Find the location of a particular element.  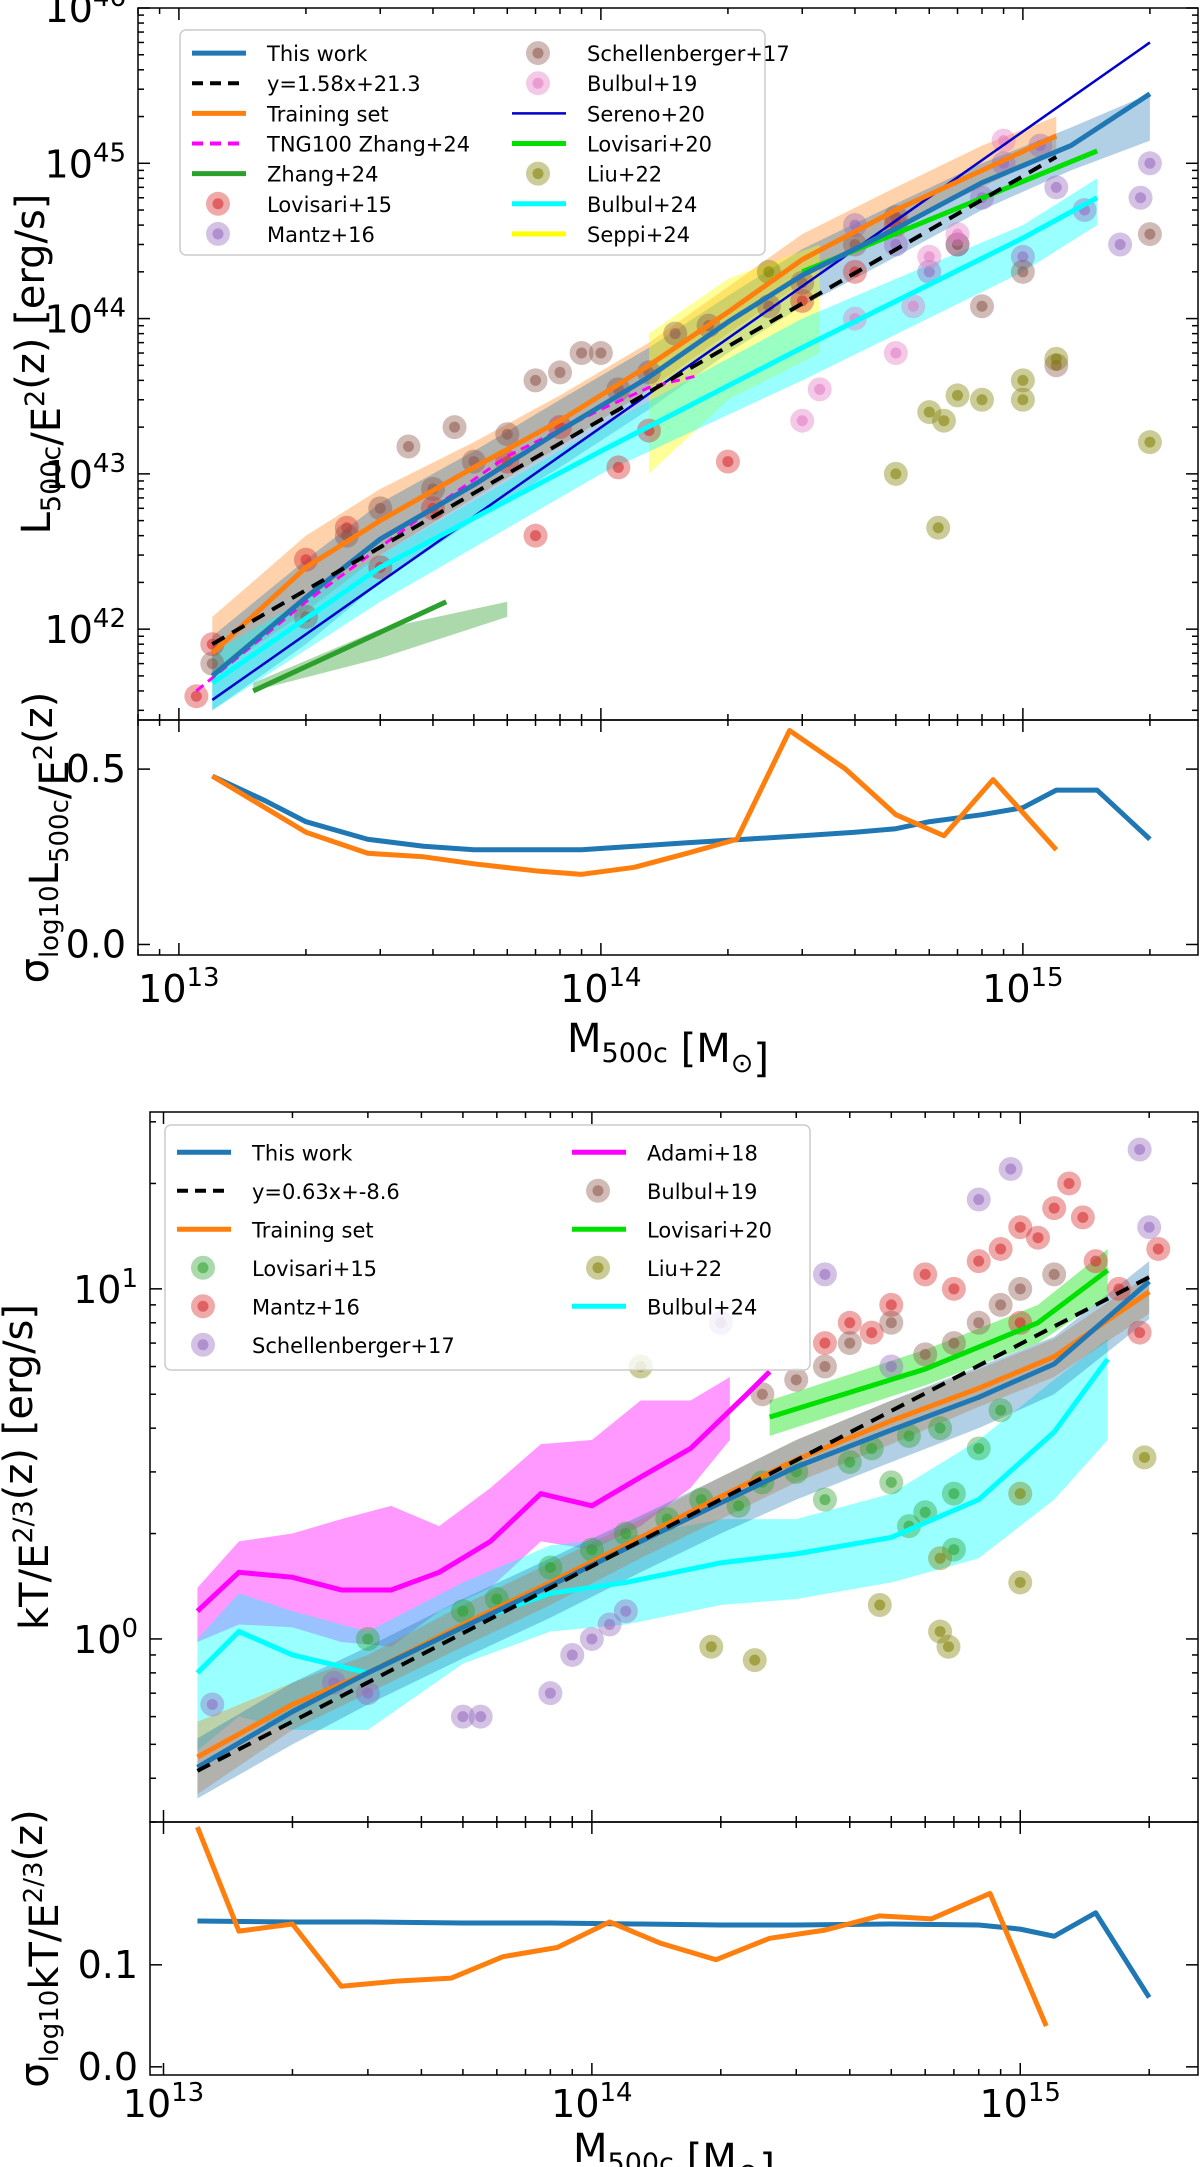

sub-y-tick-label: 0.0 is located at coordinates (108, 2067).